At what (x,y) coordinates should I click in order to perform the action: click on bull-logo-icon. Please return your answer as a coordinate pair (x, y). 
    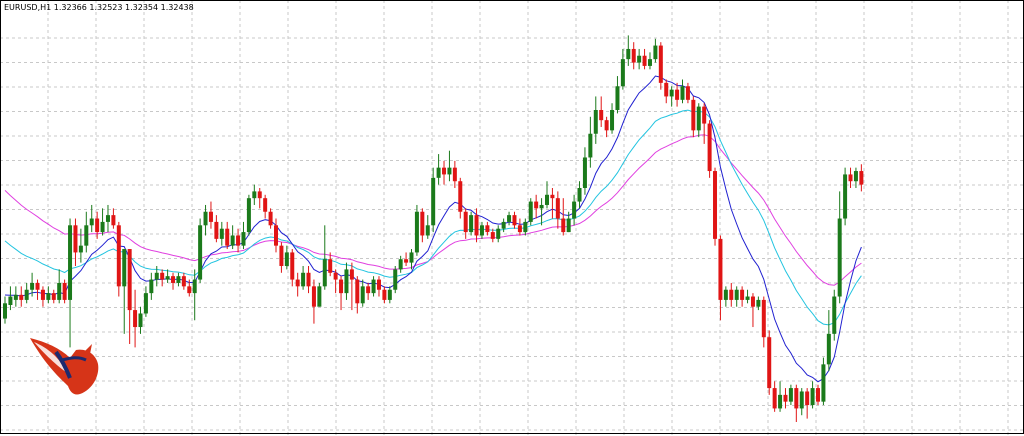
    Looking at the image, I should click on (66, 365).